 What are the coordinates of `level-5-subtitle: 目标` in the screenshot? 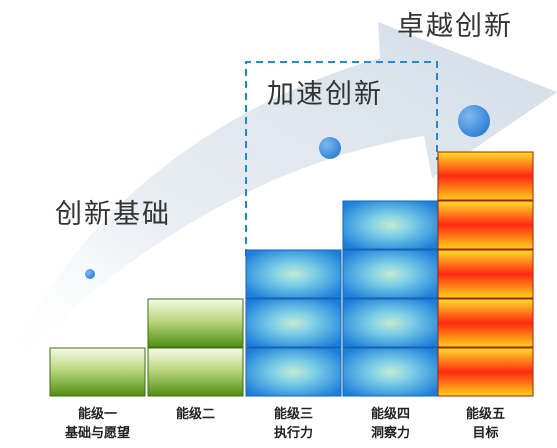 It's located at (485, 433).